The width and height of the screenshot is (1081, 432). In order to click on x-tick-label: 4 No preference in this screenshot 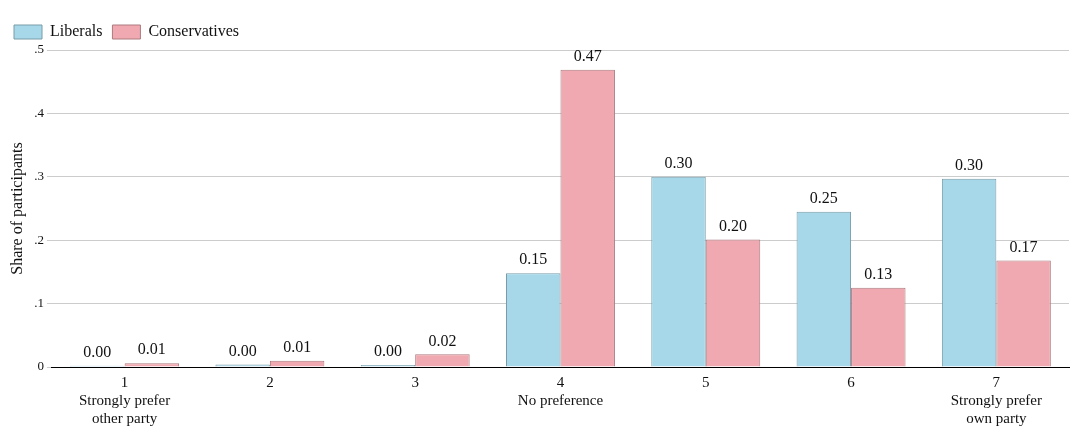, I will do `click(560, 390)`.